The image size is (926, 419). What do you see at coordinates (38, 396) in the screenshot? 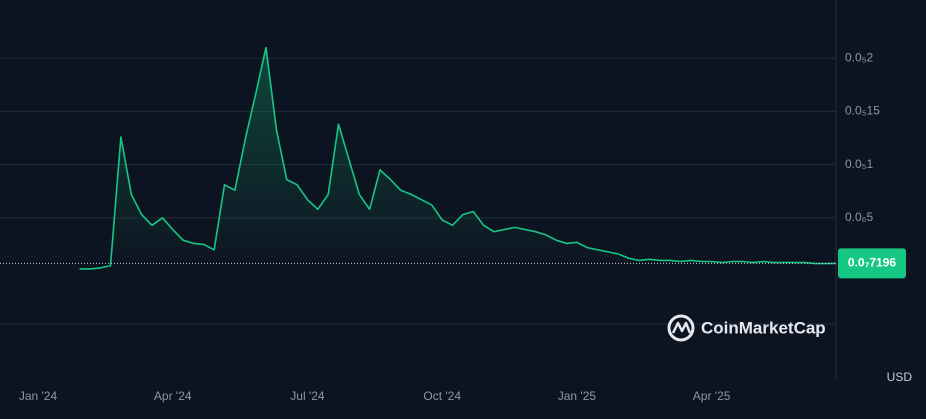
I see `x-tick-label: Jan '24` at bounding box center [38, 396].